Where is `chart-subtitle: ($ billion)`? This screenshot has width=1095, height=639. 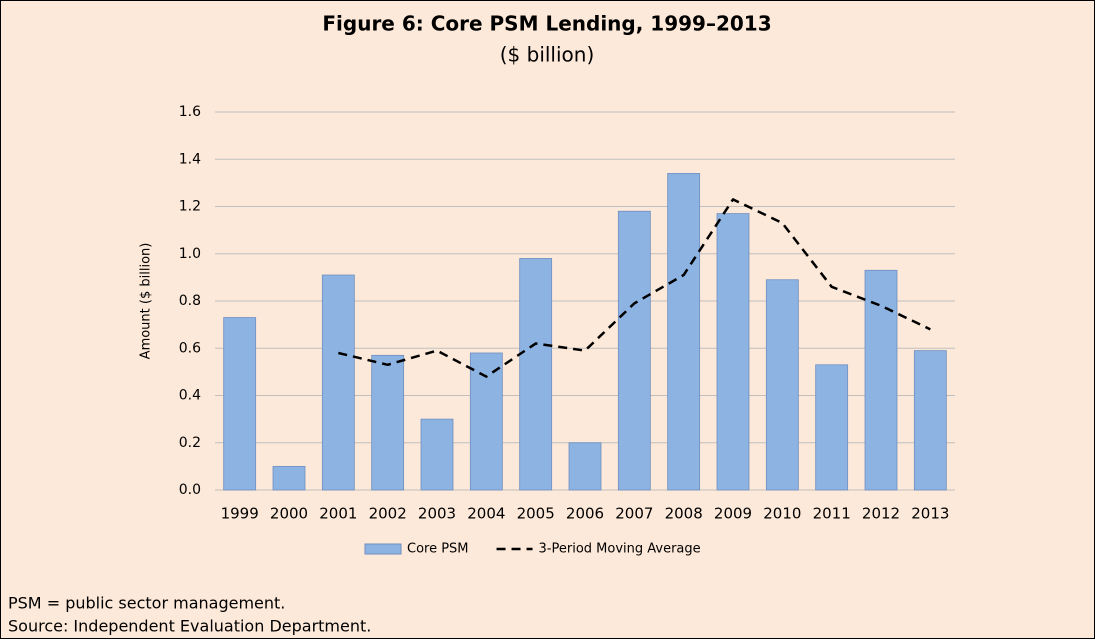 chart-subtitle: ($ billion) is located at coordinates (547, 55).